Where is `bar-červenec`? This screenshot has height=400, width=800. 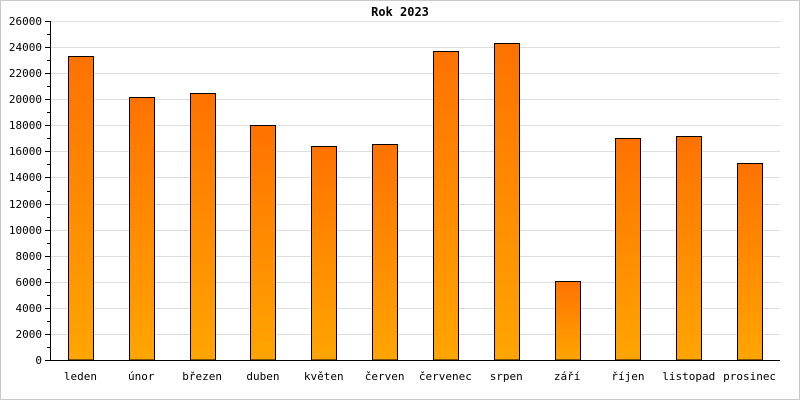 bar-červenec is located at coordinates (446, 206).